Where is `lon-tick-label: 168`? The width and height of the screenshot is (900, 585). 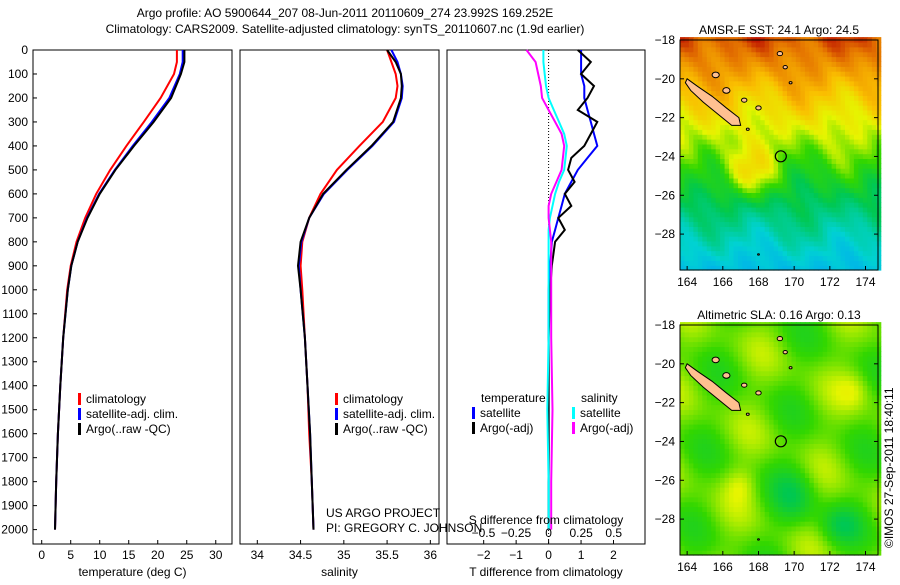 lon-tick-label: 168 is located at coordinates (758, 567).